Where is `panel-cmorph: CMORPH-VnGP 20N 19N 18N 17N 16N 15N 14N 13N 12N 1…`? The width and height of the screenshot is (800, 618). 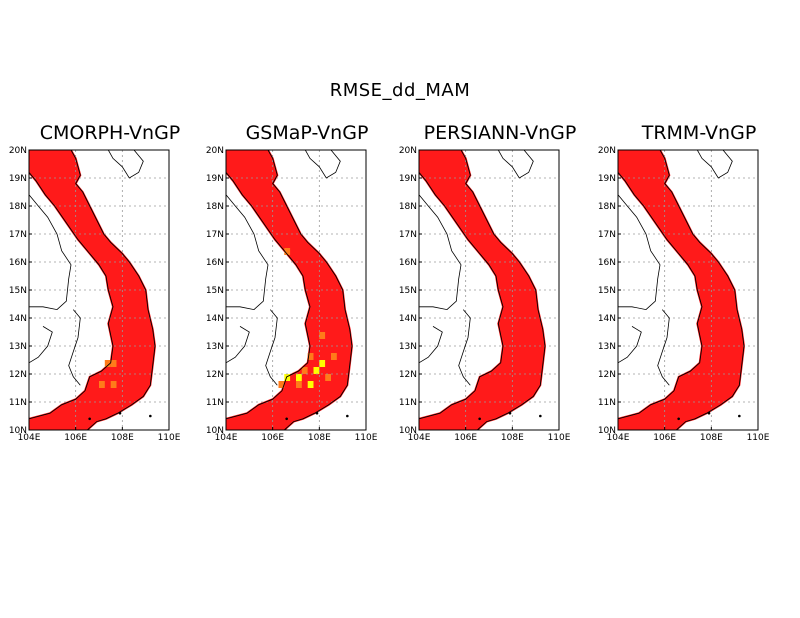 panel-cmorph: CMORPH-VnGP 20N 19N 18N 17N 16N 15N 14N 13N 12N 1… is located at coordinates (107, 283).